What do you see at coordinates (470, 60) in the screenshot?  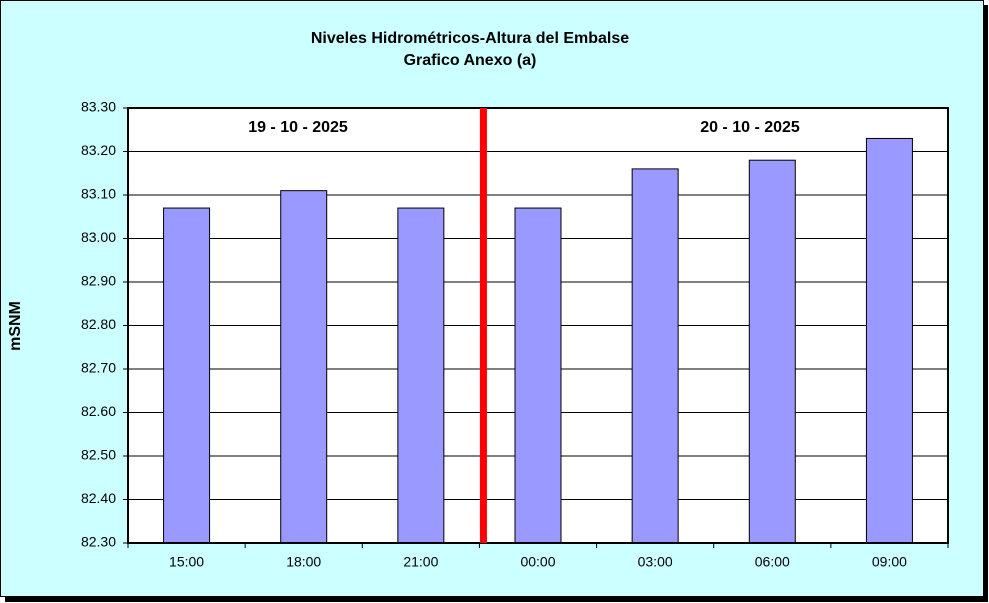 I see `chart-subtitle: Grafico Anexo (a)` at bounding box center [470, 60].